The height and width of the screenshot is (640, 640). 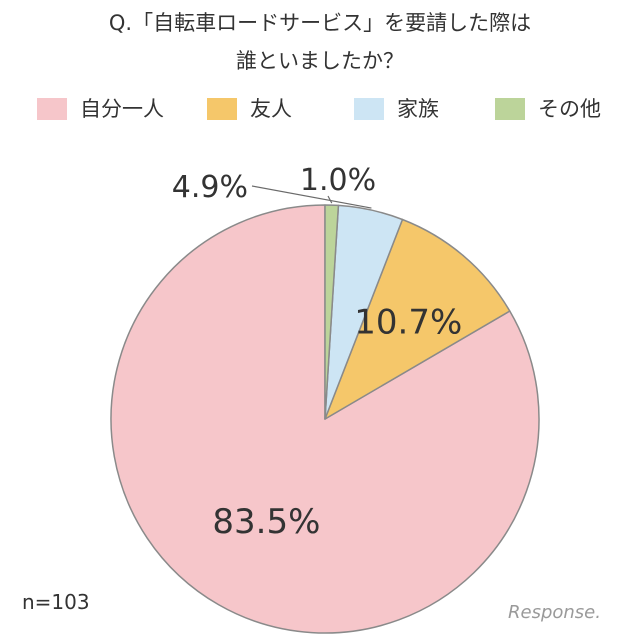 What do you see at coordinates (408, 322) in the screenshot?
I see `label-friend: 10.7%` at bounding box center [408, 322].